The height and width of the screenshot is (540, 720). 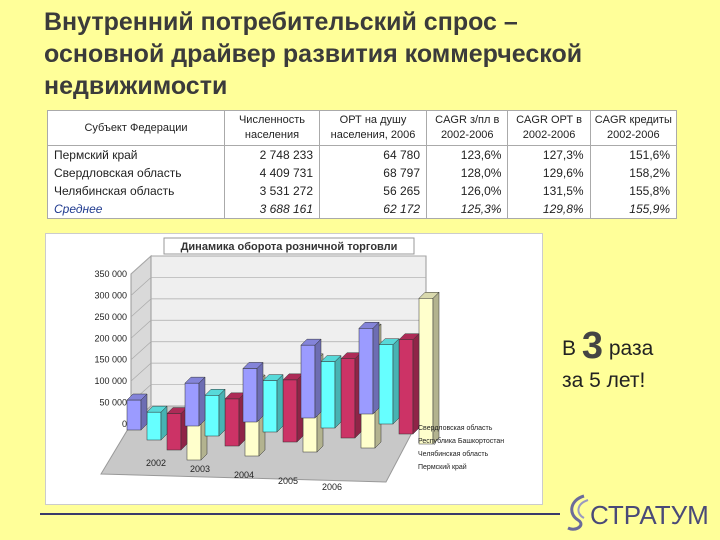 What do you see at coordinates (592, 346) in the screenshot?
I see `callout-number: 3` at bounding box center [592, 346].